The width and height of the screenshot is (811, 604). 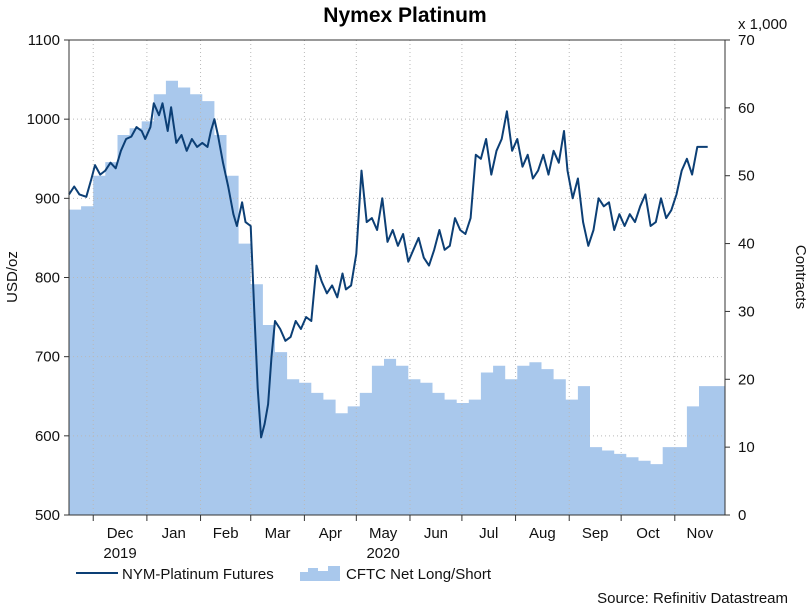 What do you see at coordinates (746, 40) in the screenshot?
I see `right-tick-label: 70` at bounding box center [746, 40].